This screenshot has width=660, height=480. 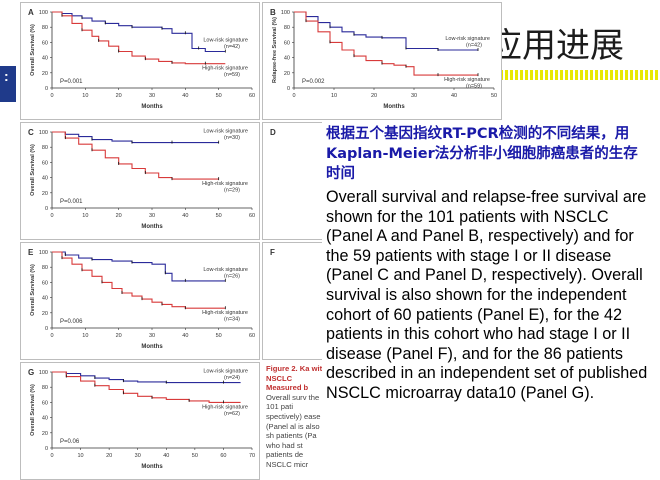 I want to click on x-tick-label: 0, so click(x=51, y=336).